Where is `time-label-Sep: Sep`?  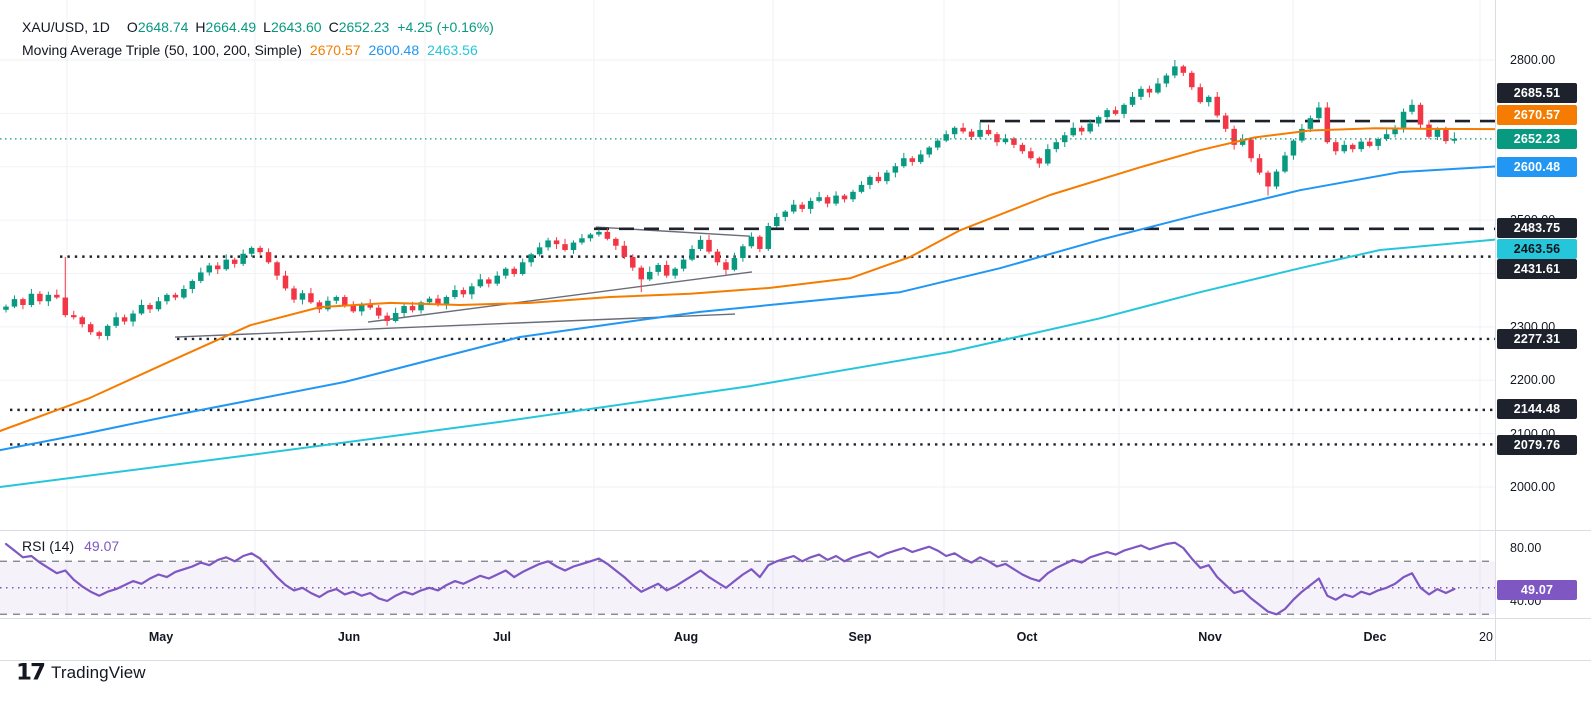 time-label-Sep: Sep is located at coordinates (860, 637).